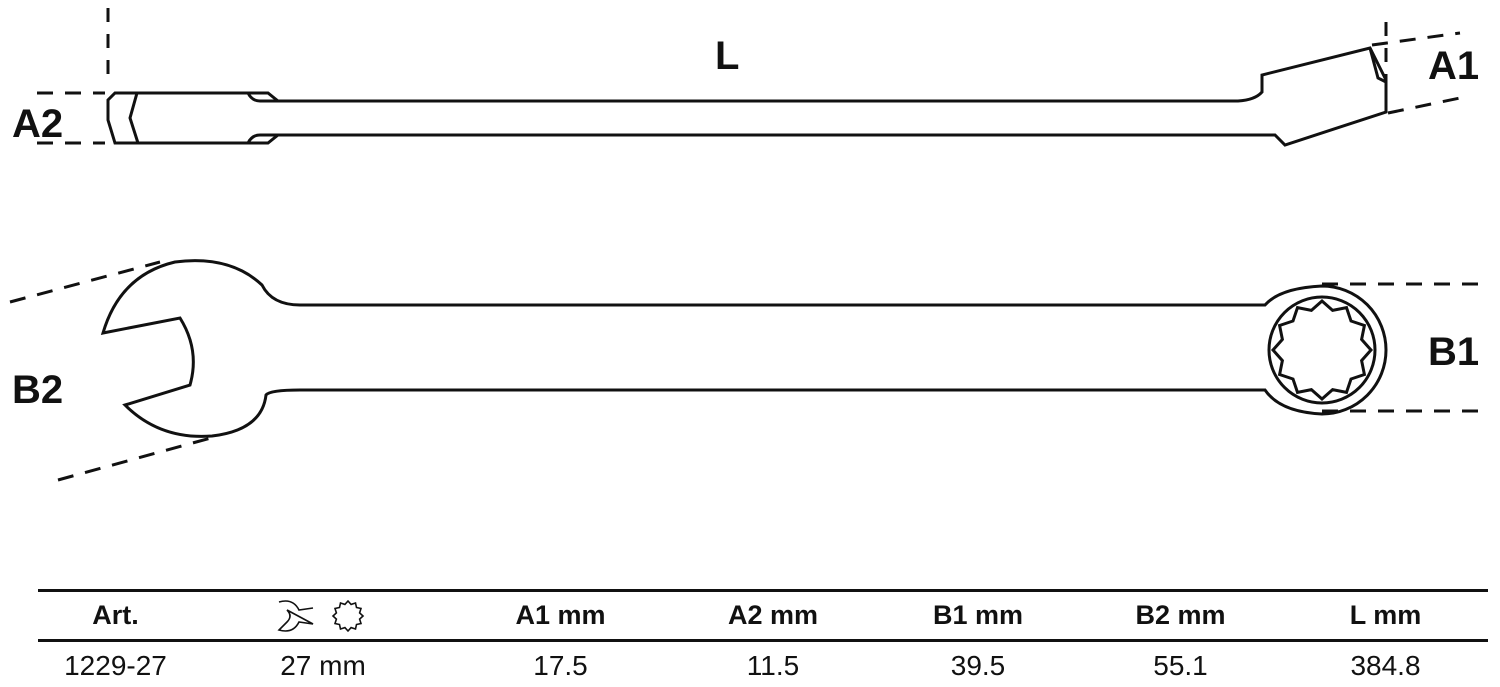 The height and width of the screenshot is (687, 1500). Describe the element at coordinates (1454, 352) in the screenshot. I see `label-b1: B1` at that location.